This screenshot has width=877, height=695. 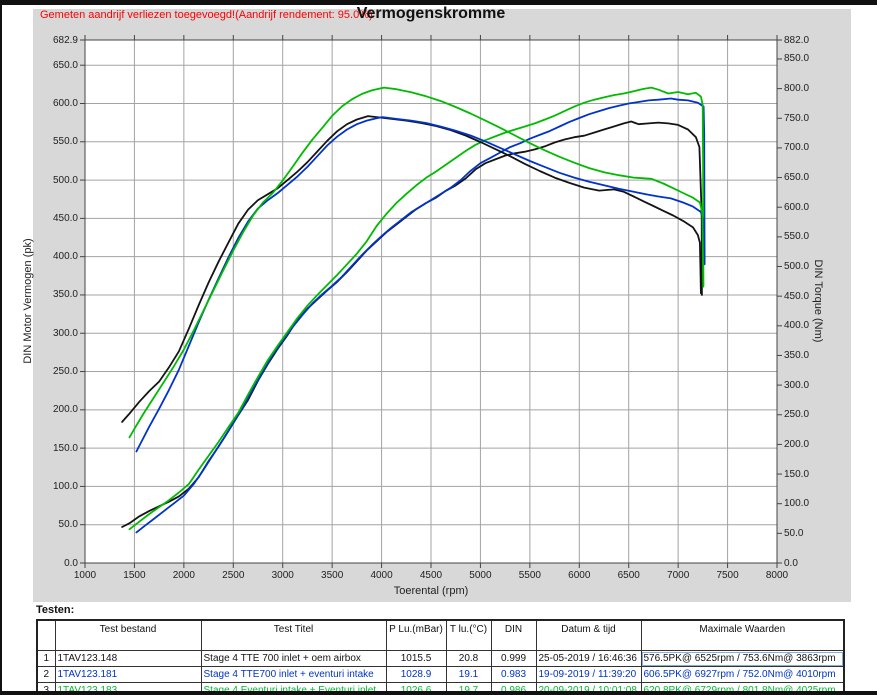 What do you see at coordinates (797, 266) in the screenshot?
I see `y-right-tick-label: 500.0` at bounding box center [797, 266].